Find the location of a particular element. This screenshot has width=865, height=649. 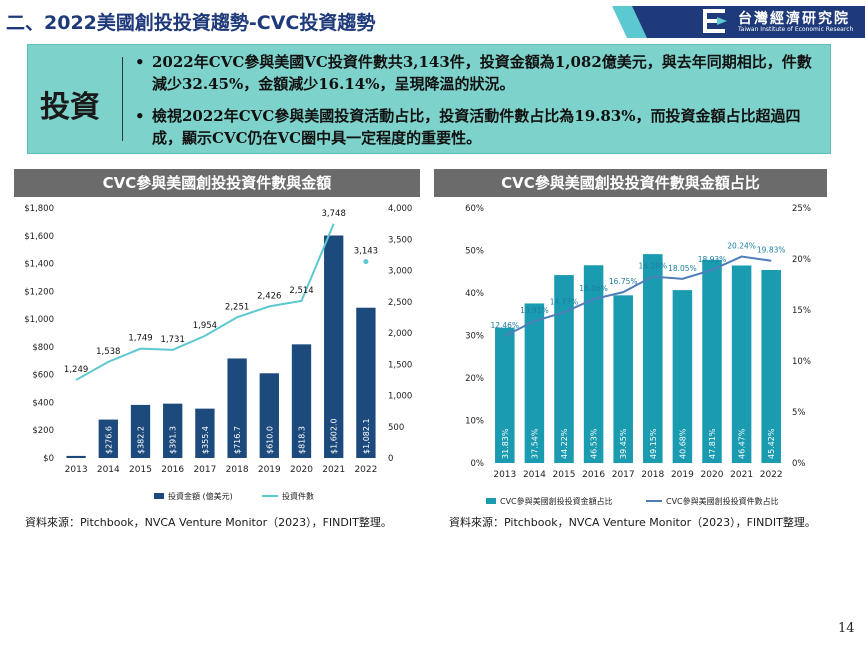

line-value-label: 1,749 is located at coordinates (140, 339).